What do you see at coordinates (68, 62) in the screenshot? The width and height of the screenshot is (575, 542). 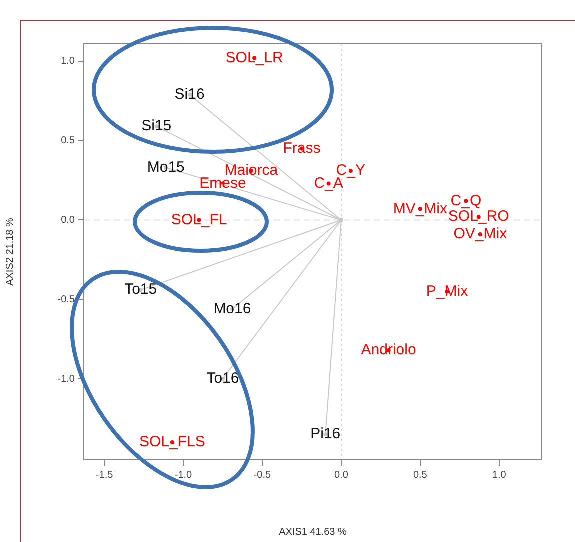 I see `y-tick-label: 1.0` at bounding box center [68, 62].